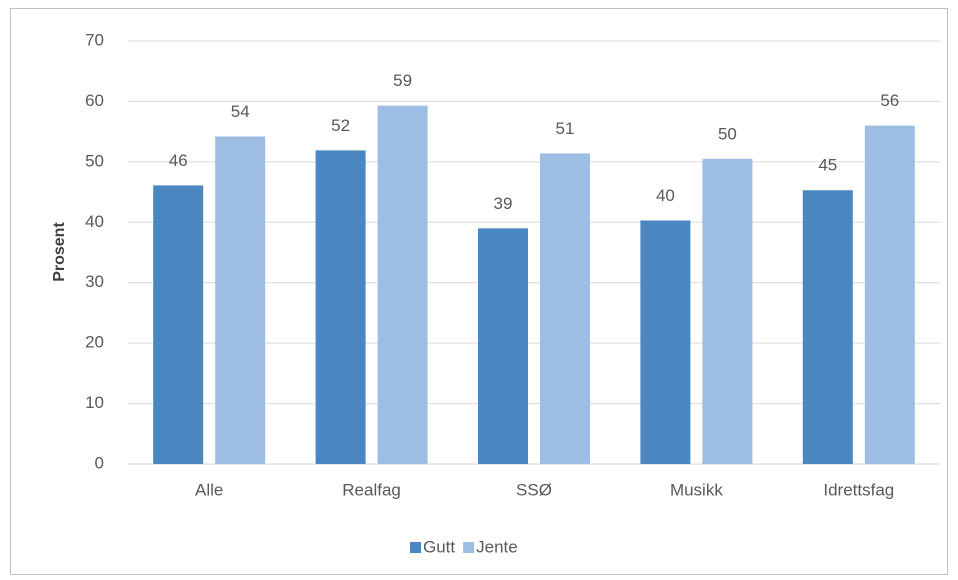  What do you see at coordinates (889, 100) in the screenshot?
I see `value-label: 56` at bounding box center [889, 100].